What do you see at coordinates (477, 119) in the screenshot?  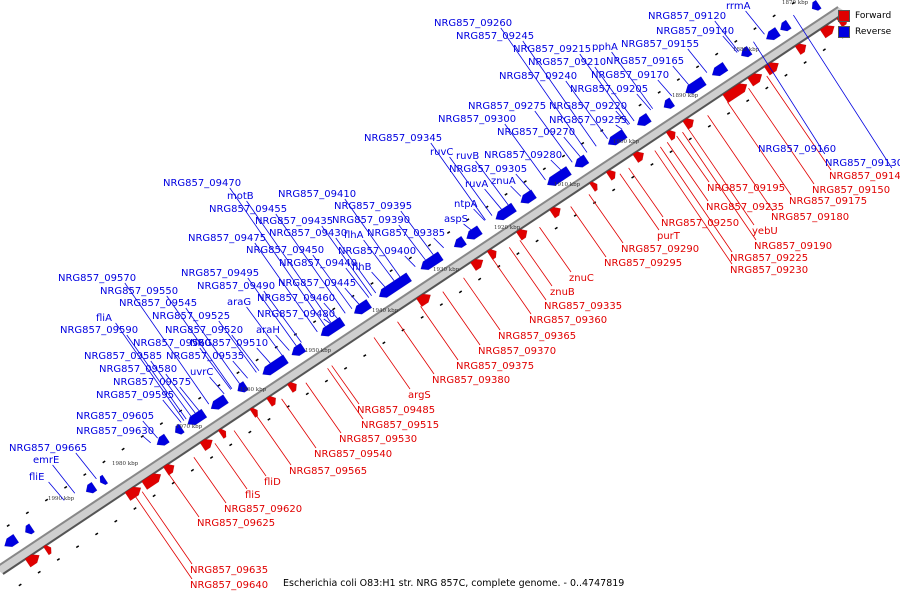 I see `gene-label-reverse: NRG857_09300` at bounding box center [477, 119].